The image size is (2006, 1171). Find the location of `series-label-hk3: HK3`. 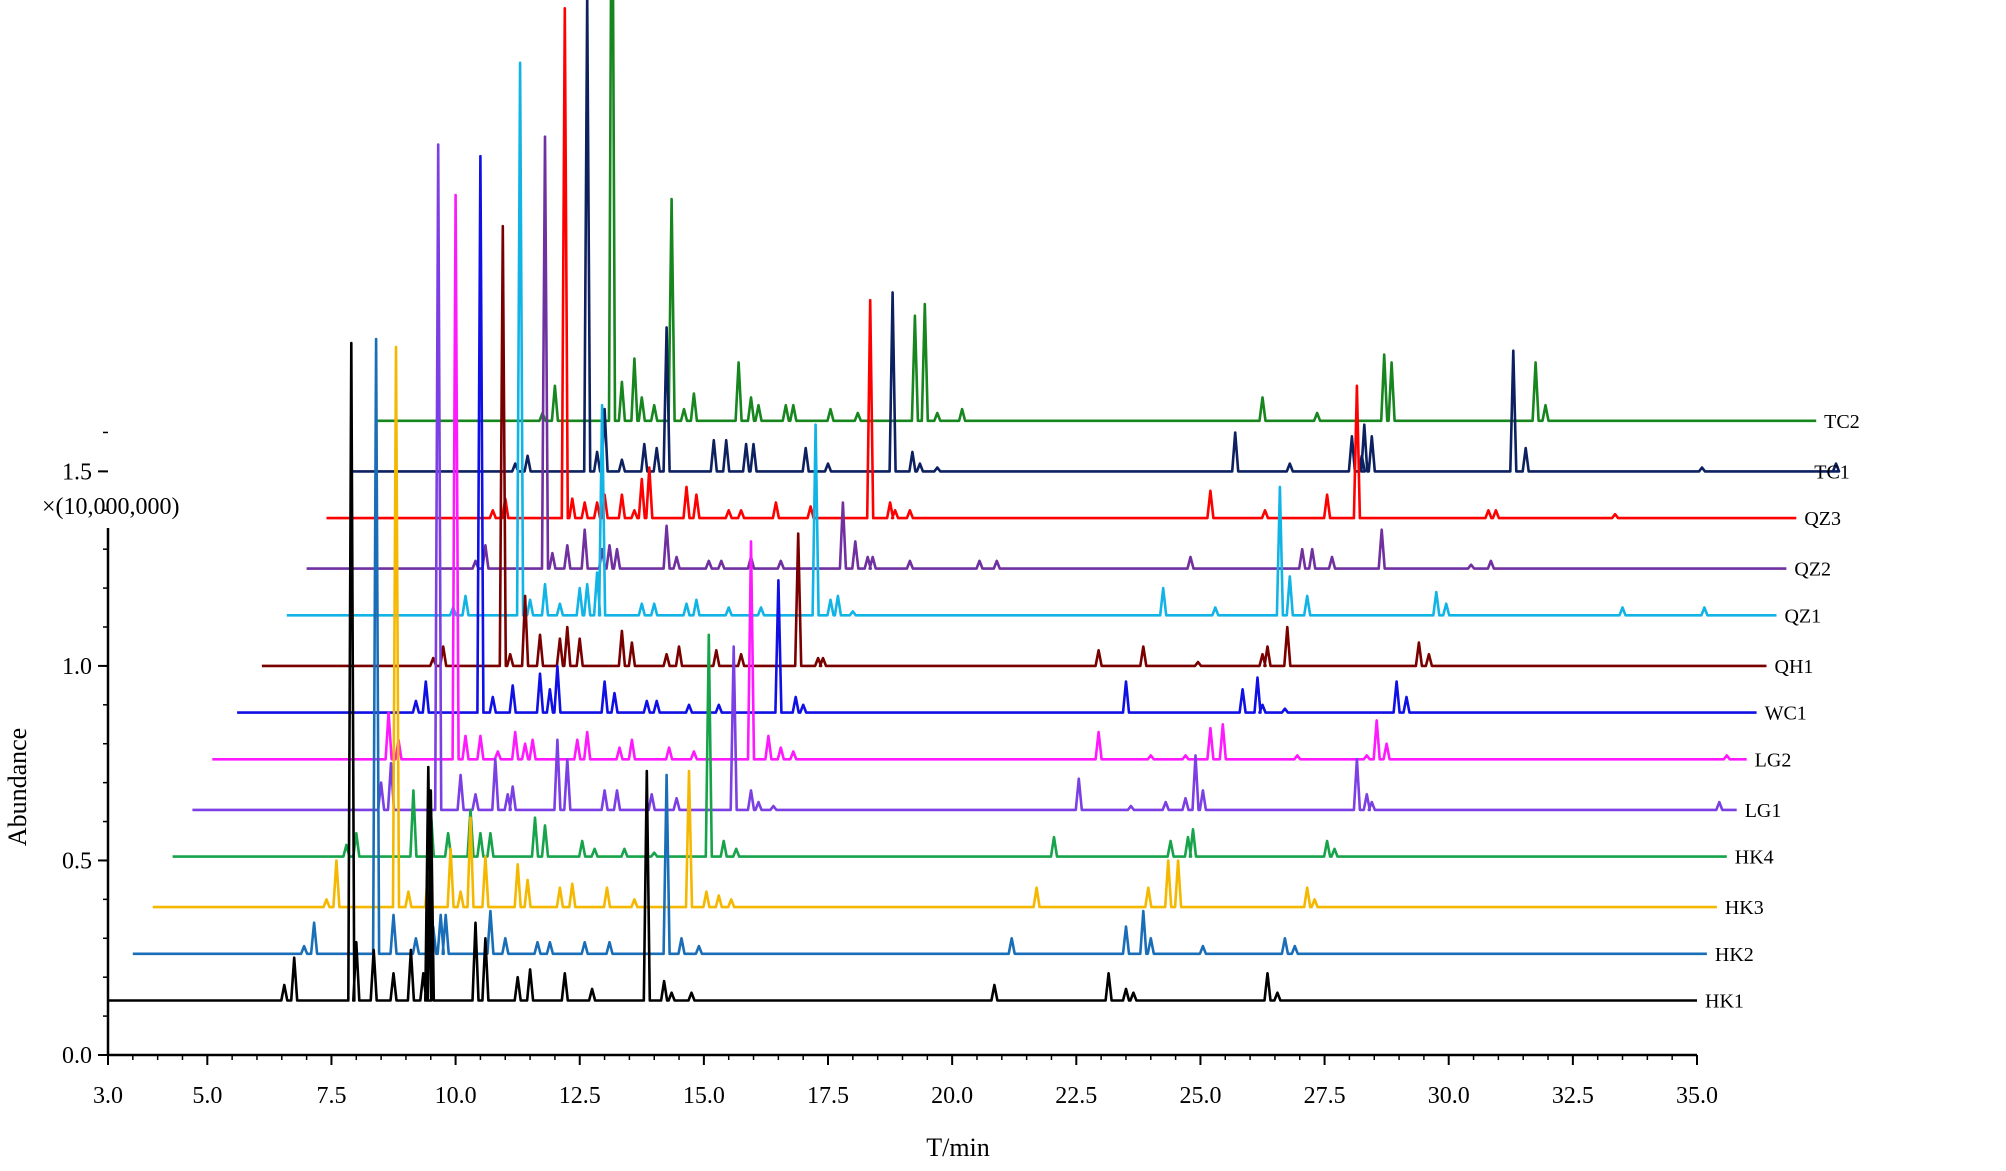

series-label-hk3: HK3 is located at coordinates (1744, 908).